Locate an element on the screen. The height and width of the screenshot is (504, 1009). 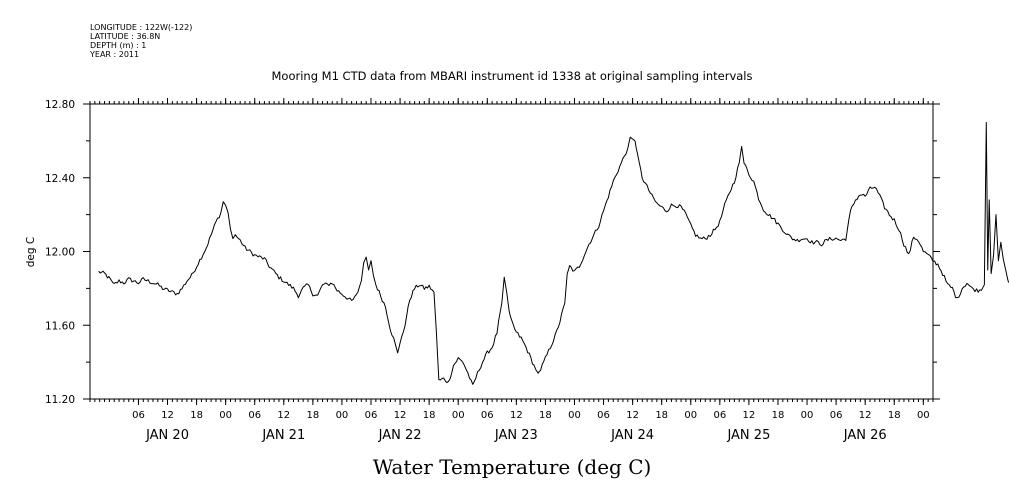
metadata-depth: DEPTH (m) : 1 is located at coordinates (118, 45).